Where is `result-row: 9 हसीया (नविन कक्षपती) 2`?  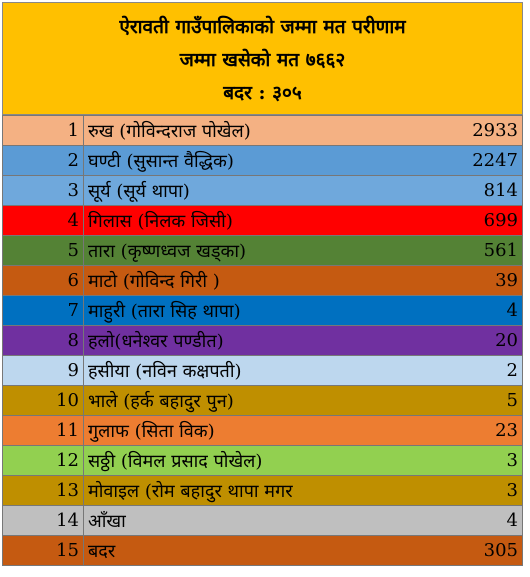 result-row: 9 हसीया (नविन कक्षपती) 2 is located at coordinates (262, 370).